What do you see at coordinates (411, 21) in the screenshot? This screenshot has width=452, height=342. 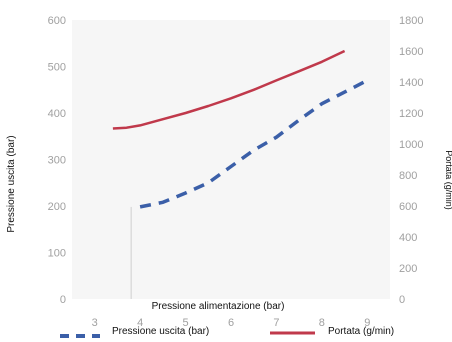 I see `right-tick-label-1800: 1800` at bounding box center [411, 21].